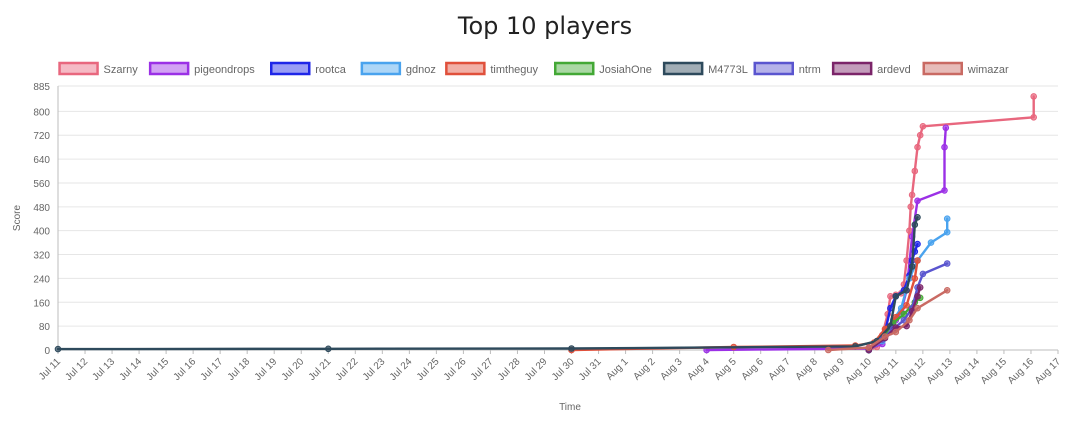 The width and height of the screenshot is (1070, 442). Describe the element at coordinates (47, 351) in the screenshot. I see `y-tick-label: 0` at that location.